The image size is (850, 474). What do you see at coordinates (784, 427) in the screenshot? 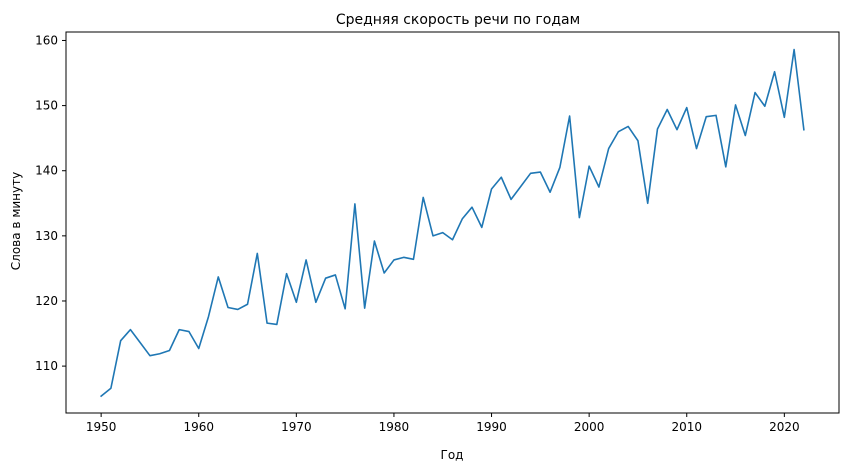
I see `x-tick-label: 2020` at bounding box center [784, 427].